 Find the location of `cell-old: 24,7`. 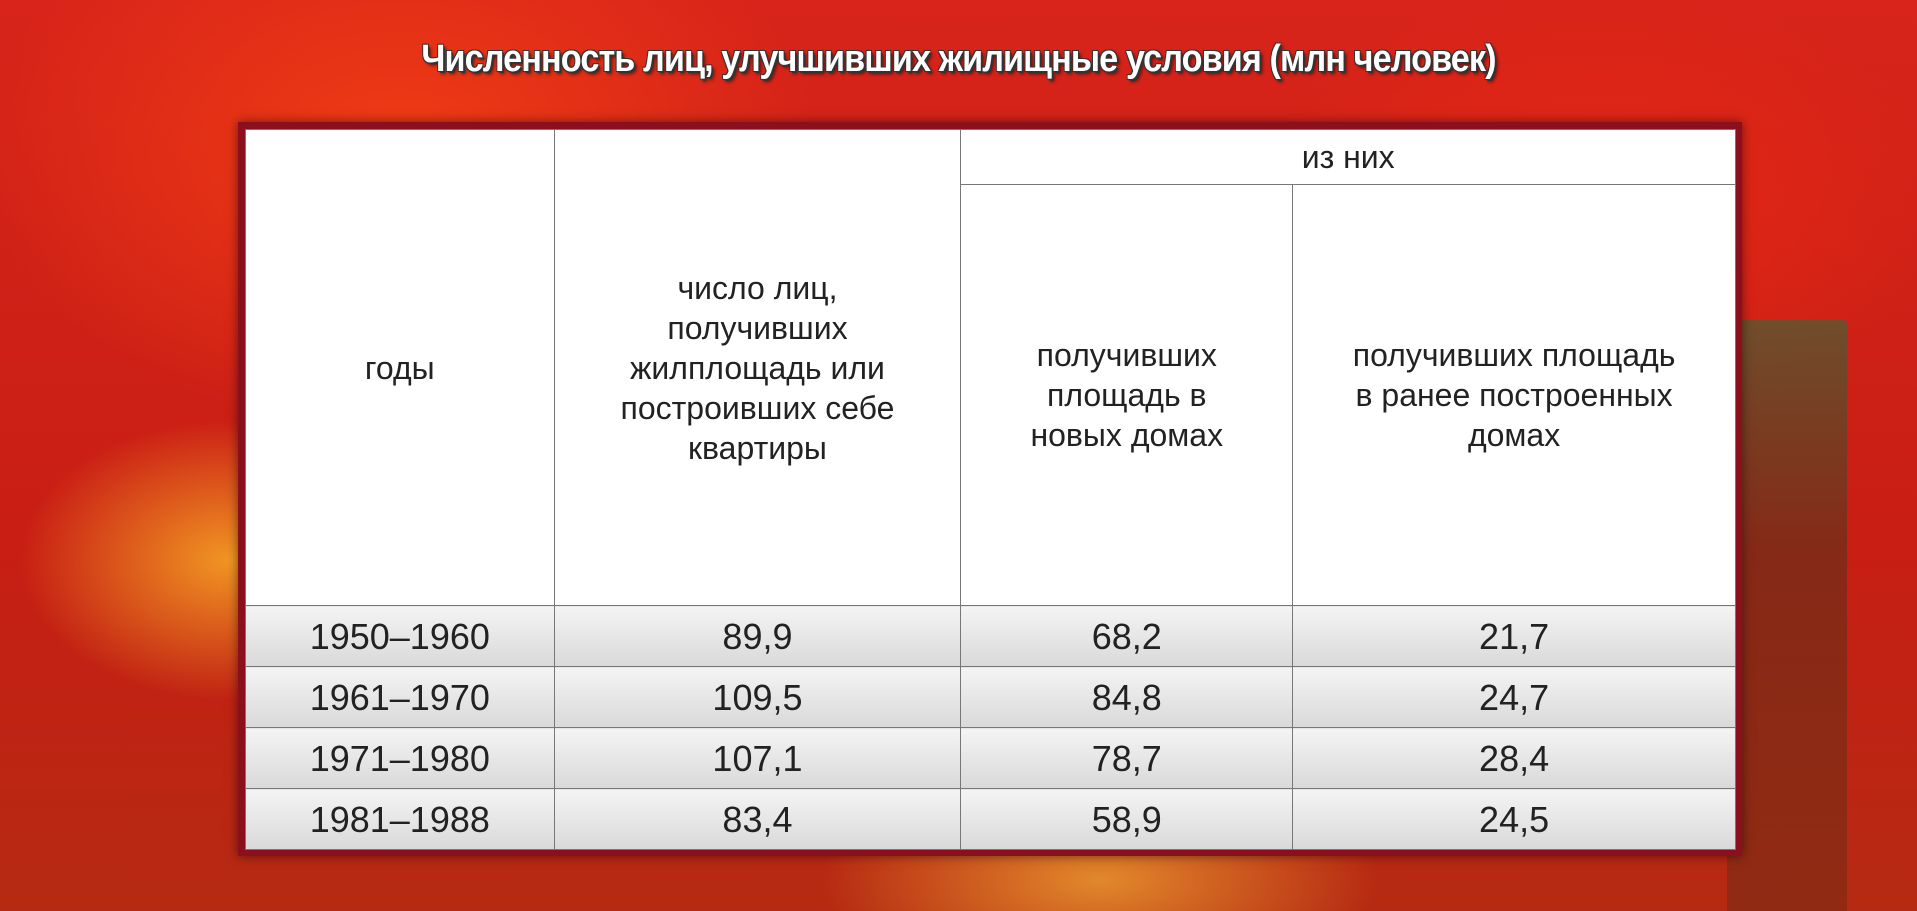

cell-old: 24,7 is located at coordinates (1514, 697).